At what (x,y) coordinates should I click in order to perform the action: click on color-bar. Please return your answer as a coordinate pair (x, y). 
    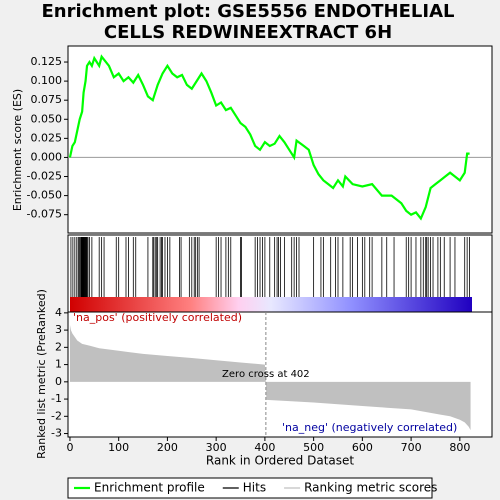
    Looking at the image, I should click on (271, 304).